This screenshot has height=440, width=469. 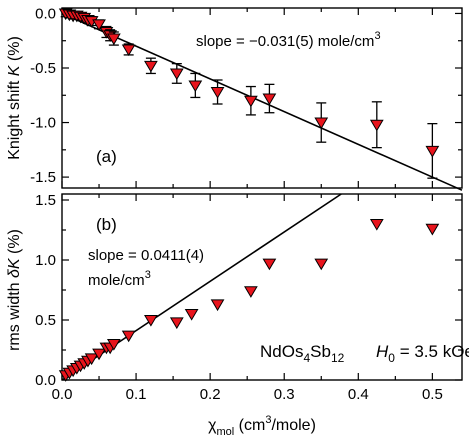 I want to click on x-tick-label: 0.2, so click(x=210, y=394).